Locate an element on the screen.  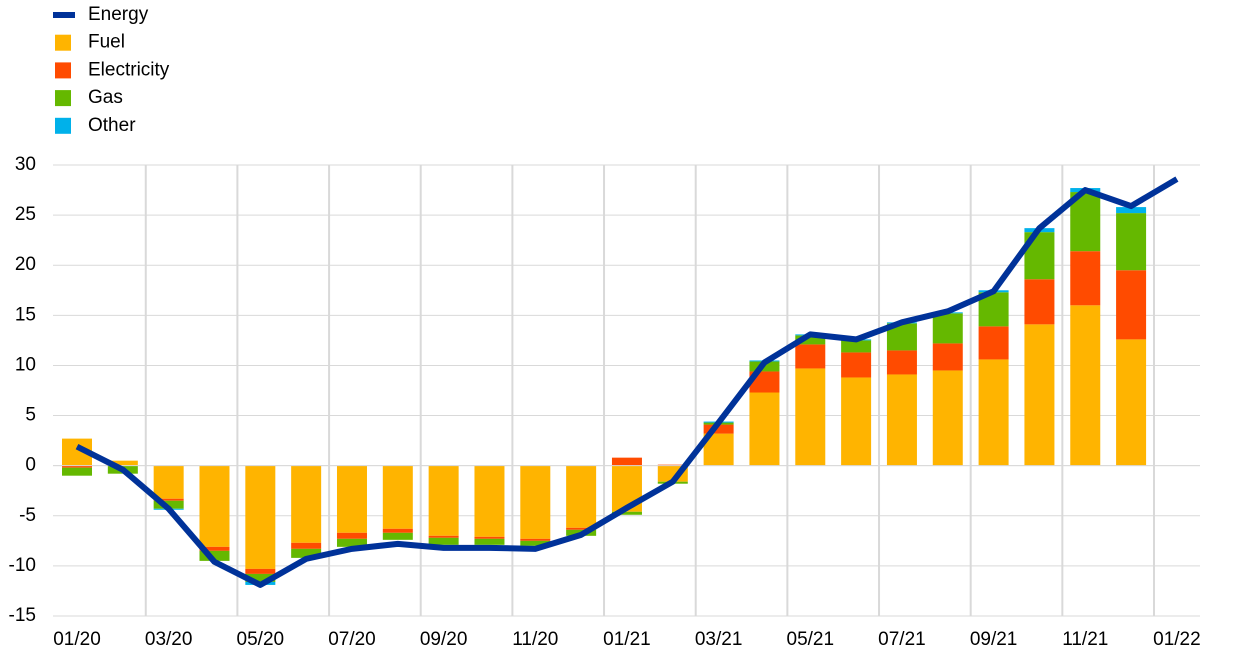
legend-label: Fuel is located at coordinates (106, 42).